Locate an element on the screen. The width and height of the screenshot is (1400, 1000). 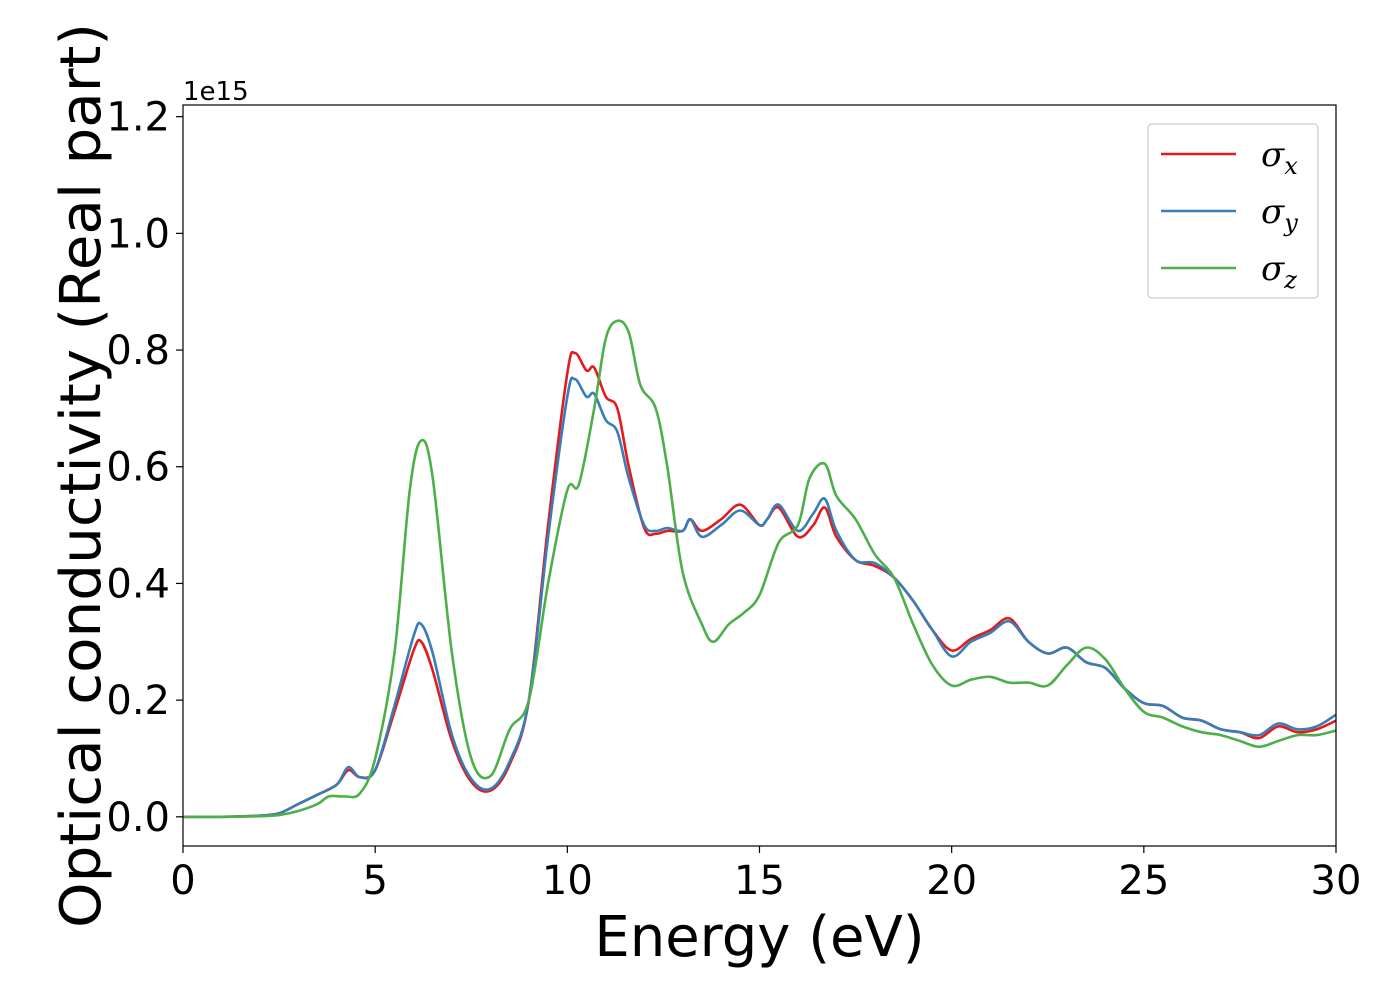
y-axis-label: Optical conductivity (Real part) is located at coordinates (81, 475).